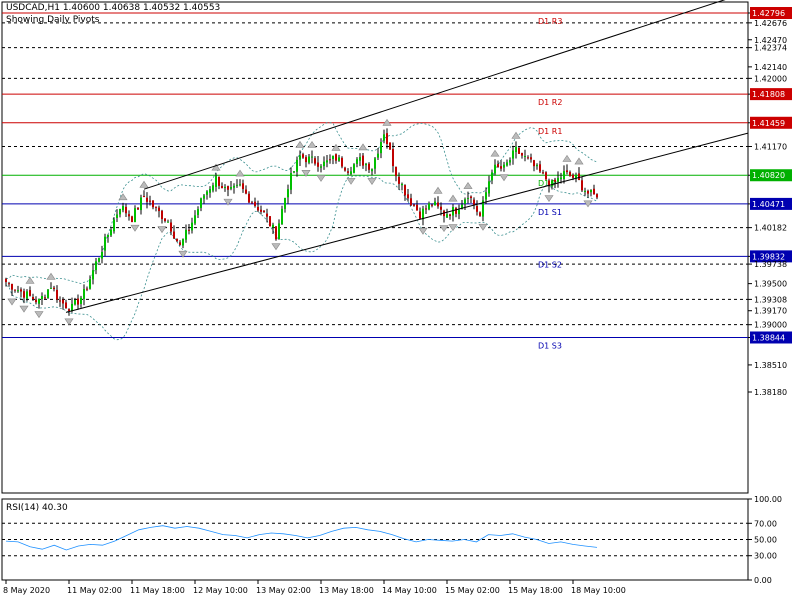 The height and width of the screenshot is (600, 800). I want to click on y-tick-label: 1.42374, so click(770, 48).